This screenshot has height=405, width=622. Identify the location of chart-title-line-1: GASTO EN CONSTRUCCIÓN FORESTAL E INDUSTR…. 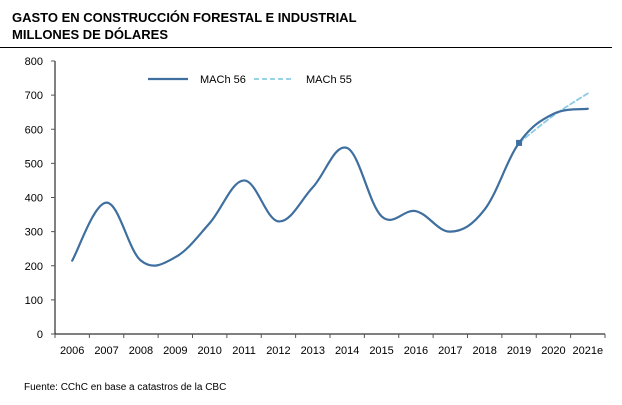
(184, 17).